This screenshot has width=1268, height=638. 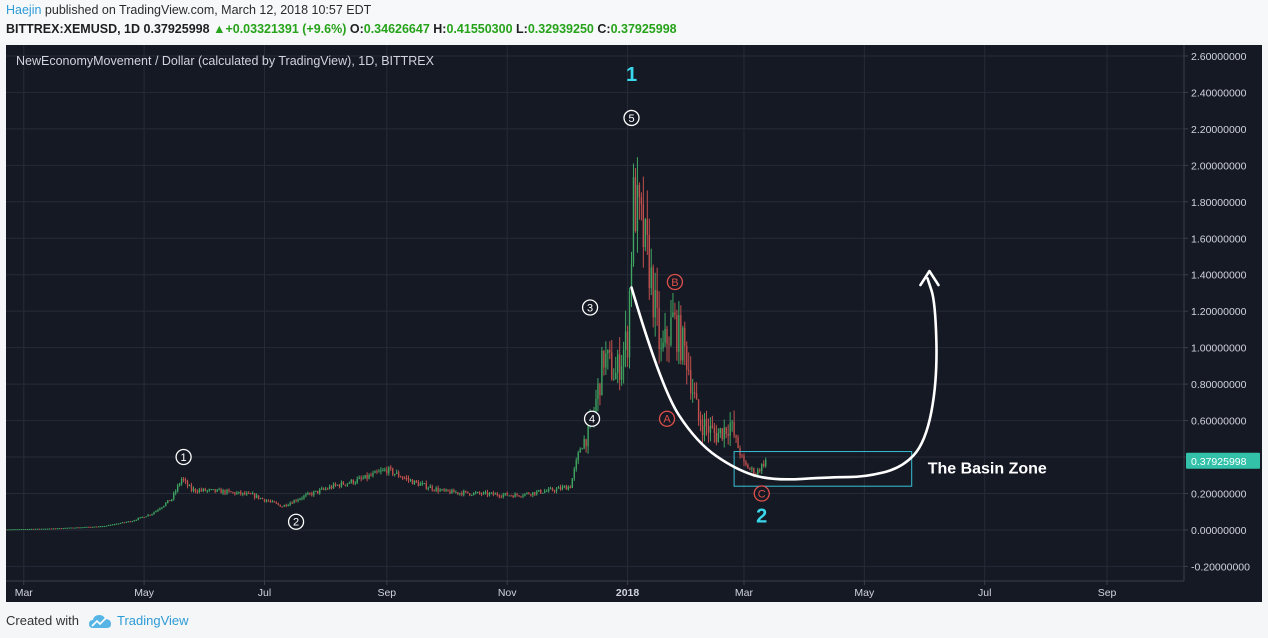 What do you see at coordinates (1219, 349) in the screenshot?
I see `price-tick-label: 1.00000000` at bounding box center [1219, 349].